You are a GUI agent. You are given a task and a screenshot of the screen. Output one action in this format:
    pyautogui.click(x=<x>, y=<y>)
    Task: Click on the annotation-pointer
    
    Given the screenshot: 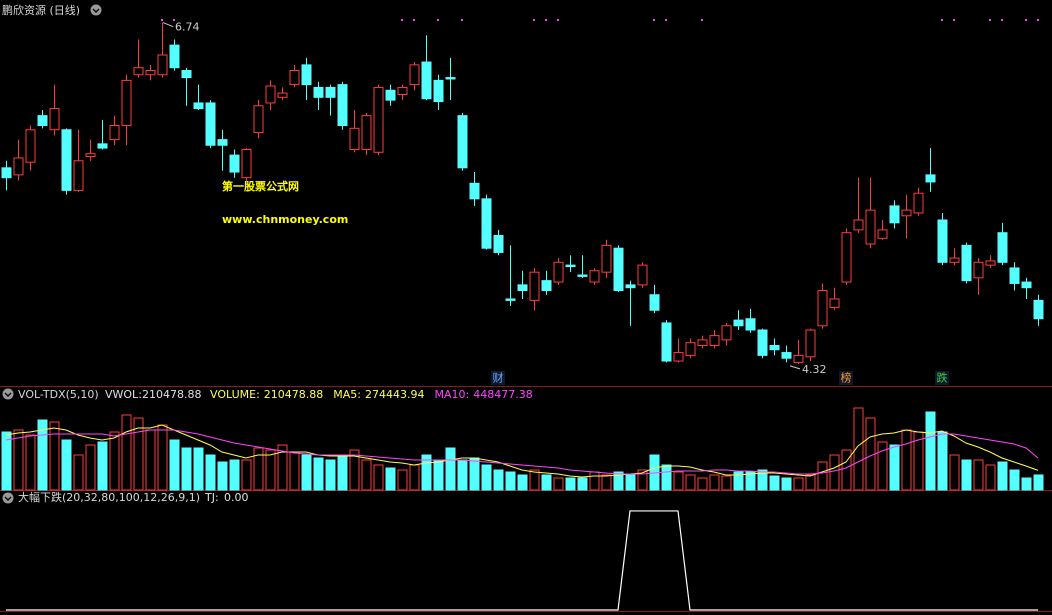 What is the action you would take?
    pyautogui.click(x=168, y=25)
    